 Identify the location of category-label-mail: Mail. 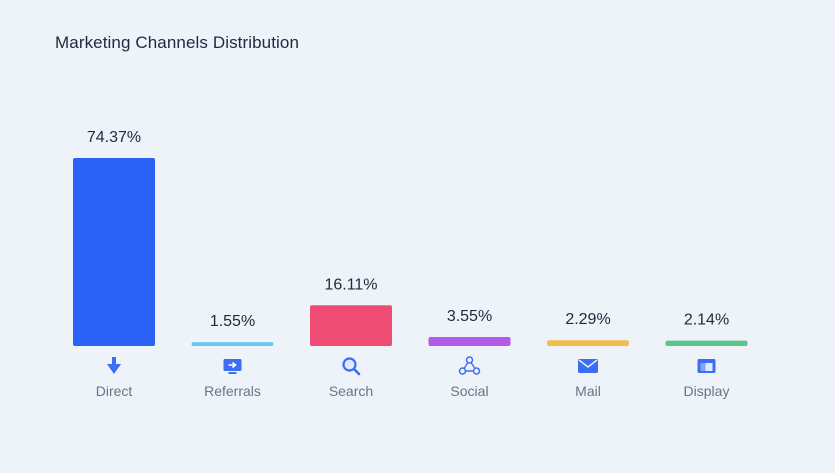
(588, 391).